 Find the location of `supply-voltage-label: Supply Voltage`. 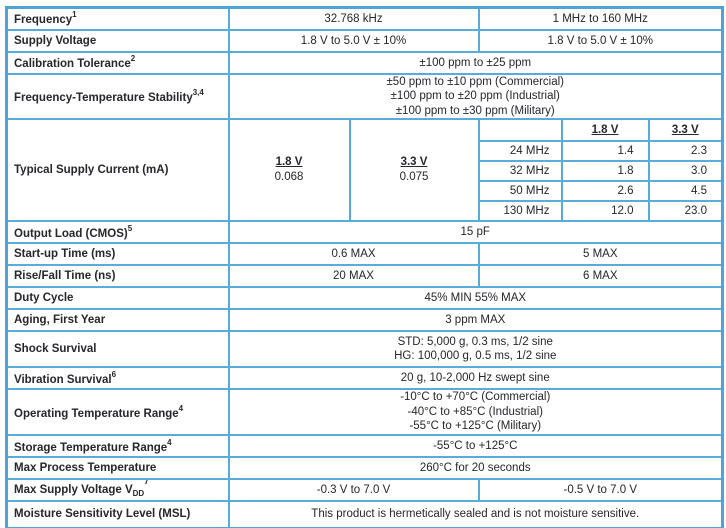

supply-voltage-label: Supply Voltage is located at coordinates (117, 40).